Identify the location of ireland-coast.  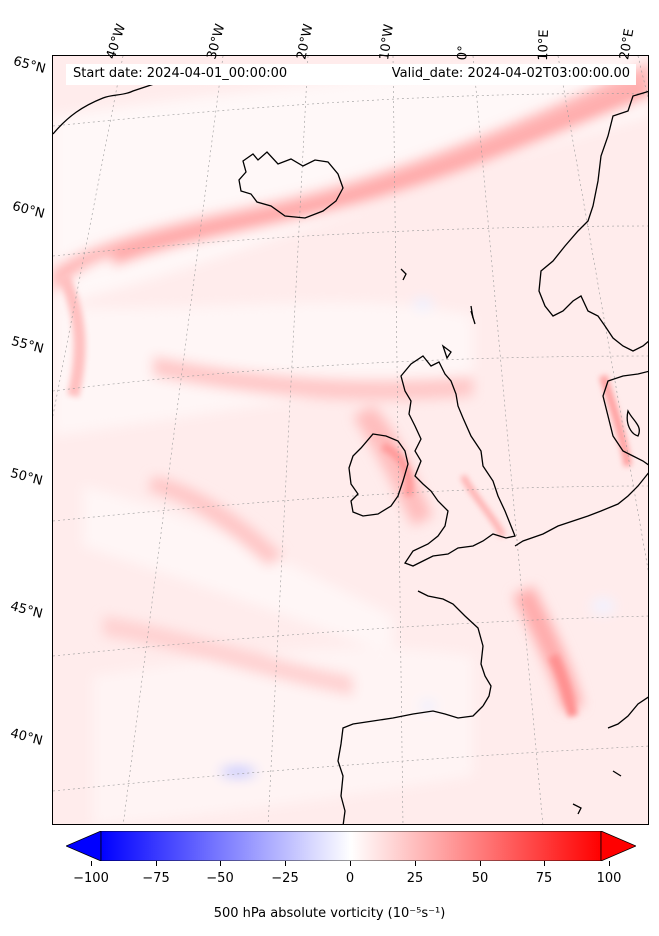
(378, 475).